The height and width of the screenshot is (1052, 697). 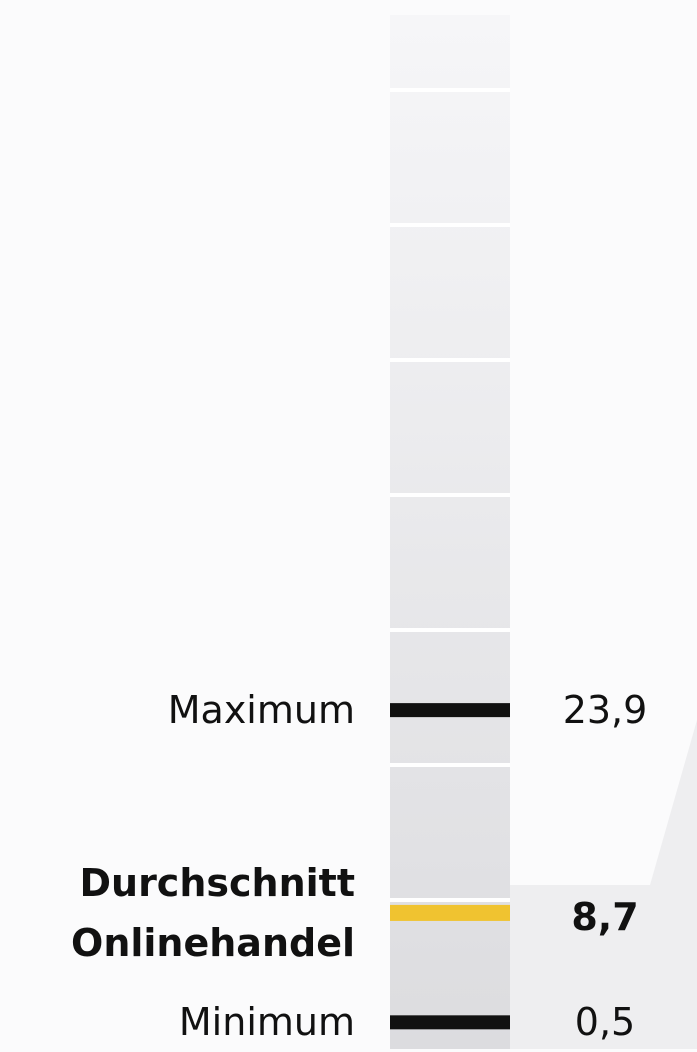 I want to click on value-label: 23,9, so click(x=605, y=710).